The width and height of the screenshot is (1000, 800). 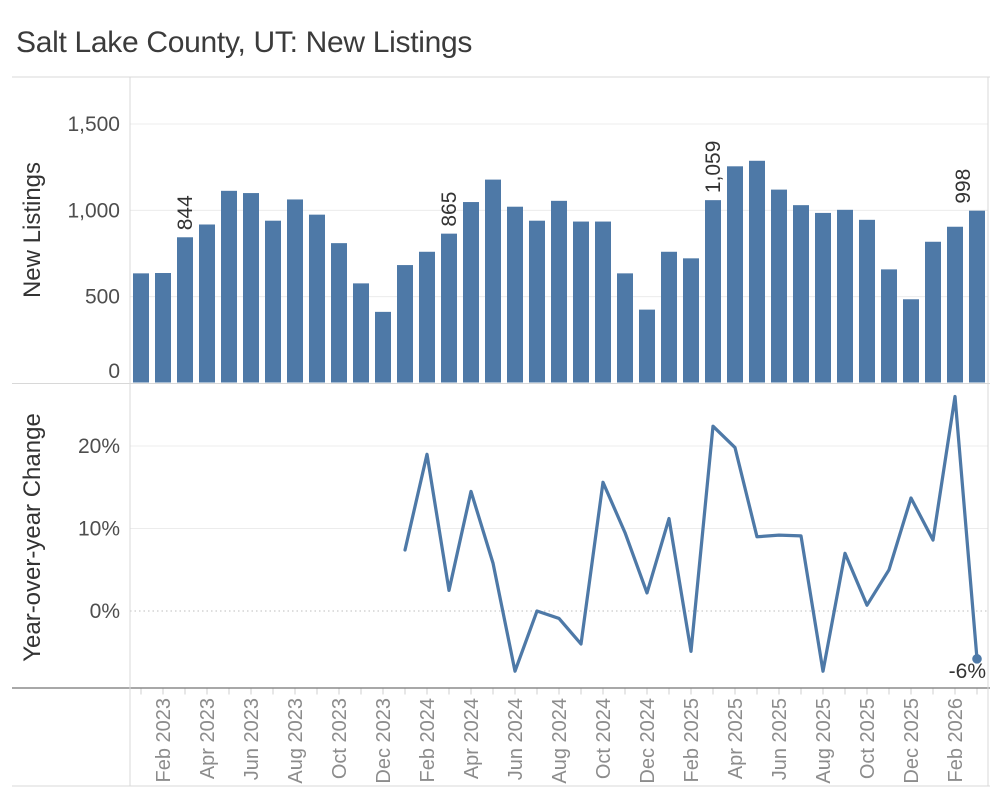 I want to click on bar-Feb-2024, so click(x=427, y=317).